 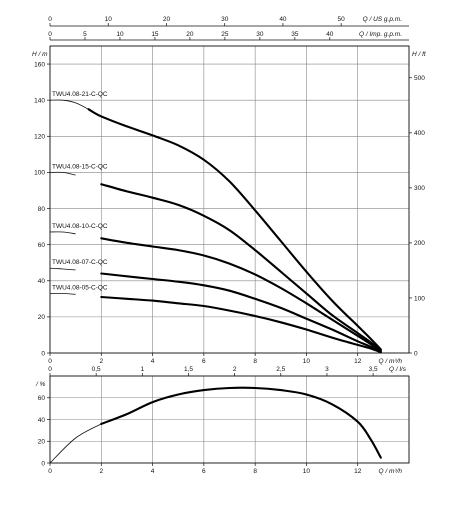 What do you see at coordinates (167, 19) in the screenshot?
I see `top-us-tick-label: 20` at bounding box center [167, 19].